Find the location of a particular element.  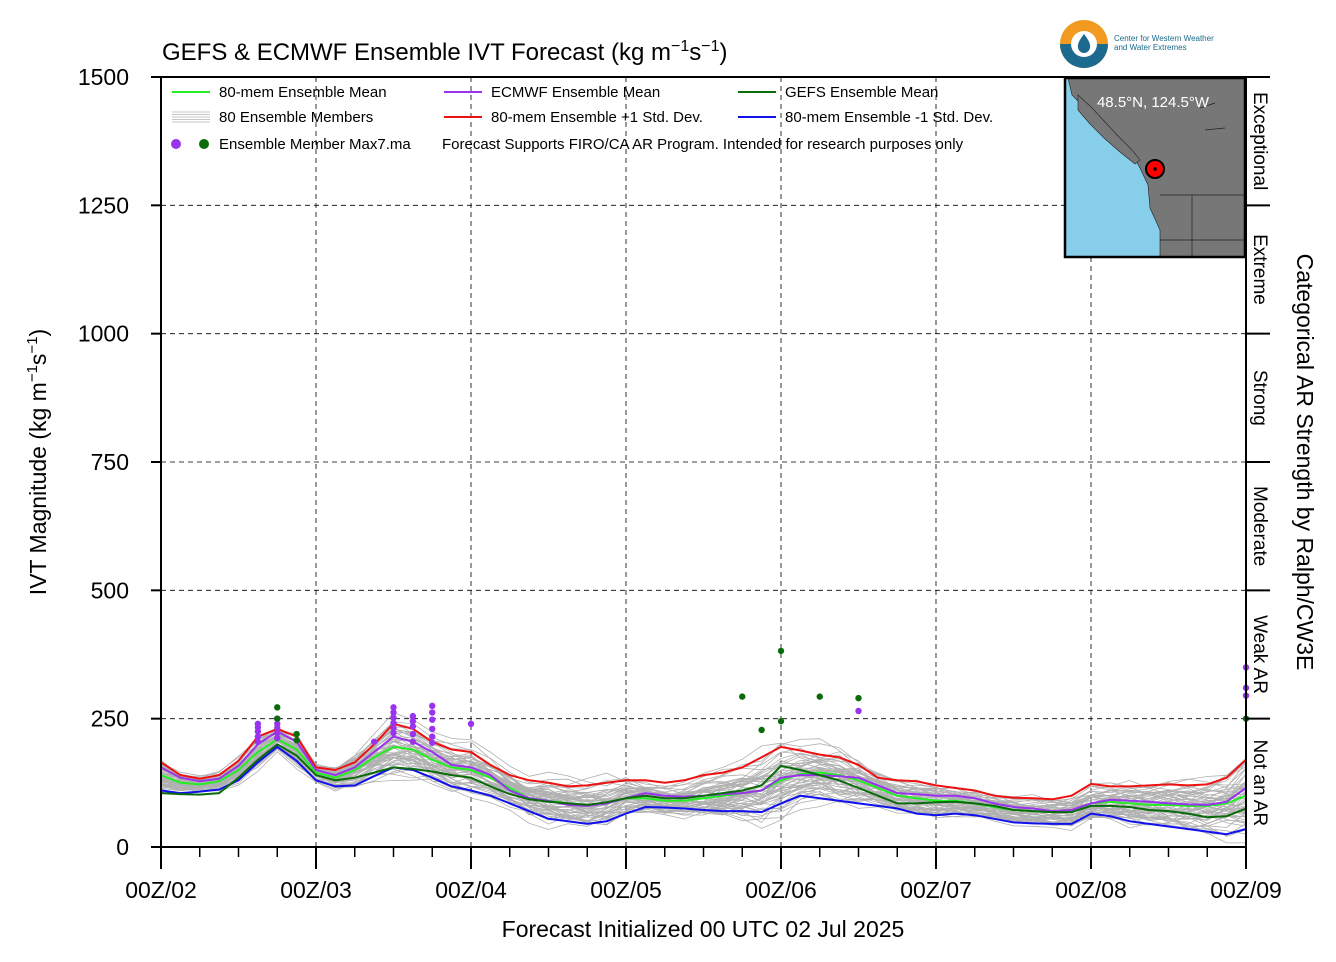

x-tick-label: 00Z/09 is located at coordinates (1246, 890).